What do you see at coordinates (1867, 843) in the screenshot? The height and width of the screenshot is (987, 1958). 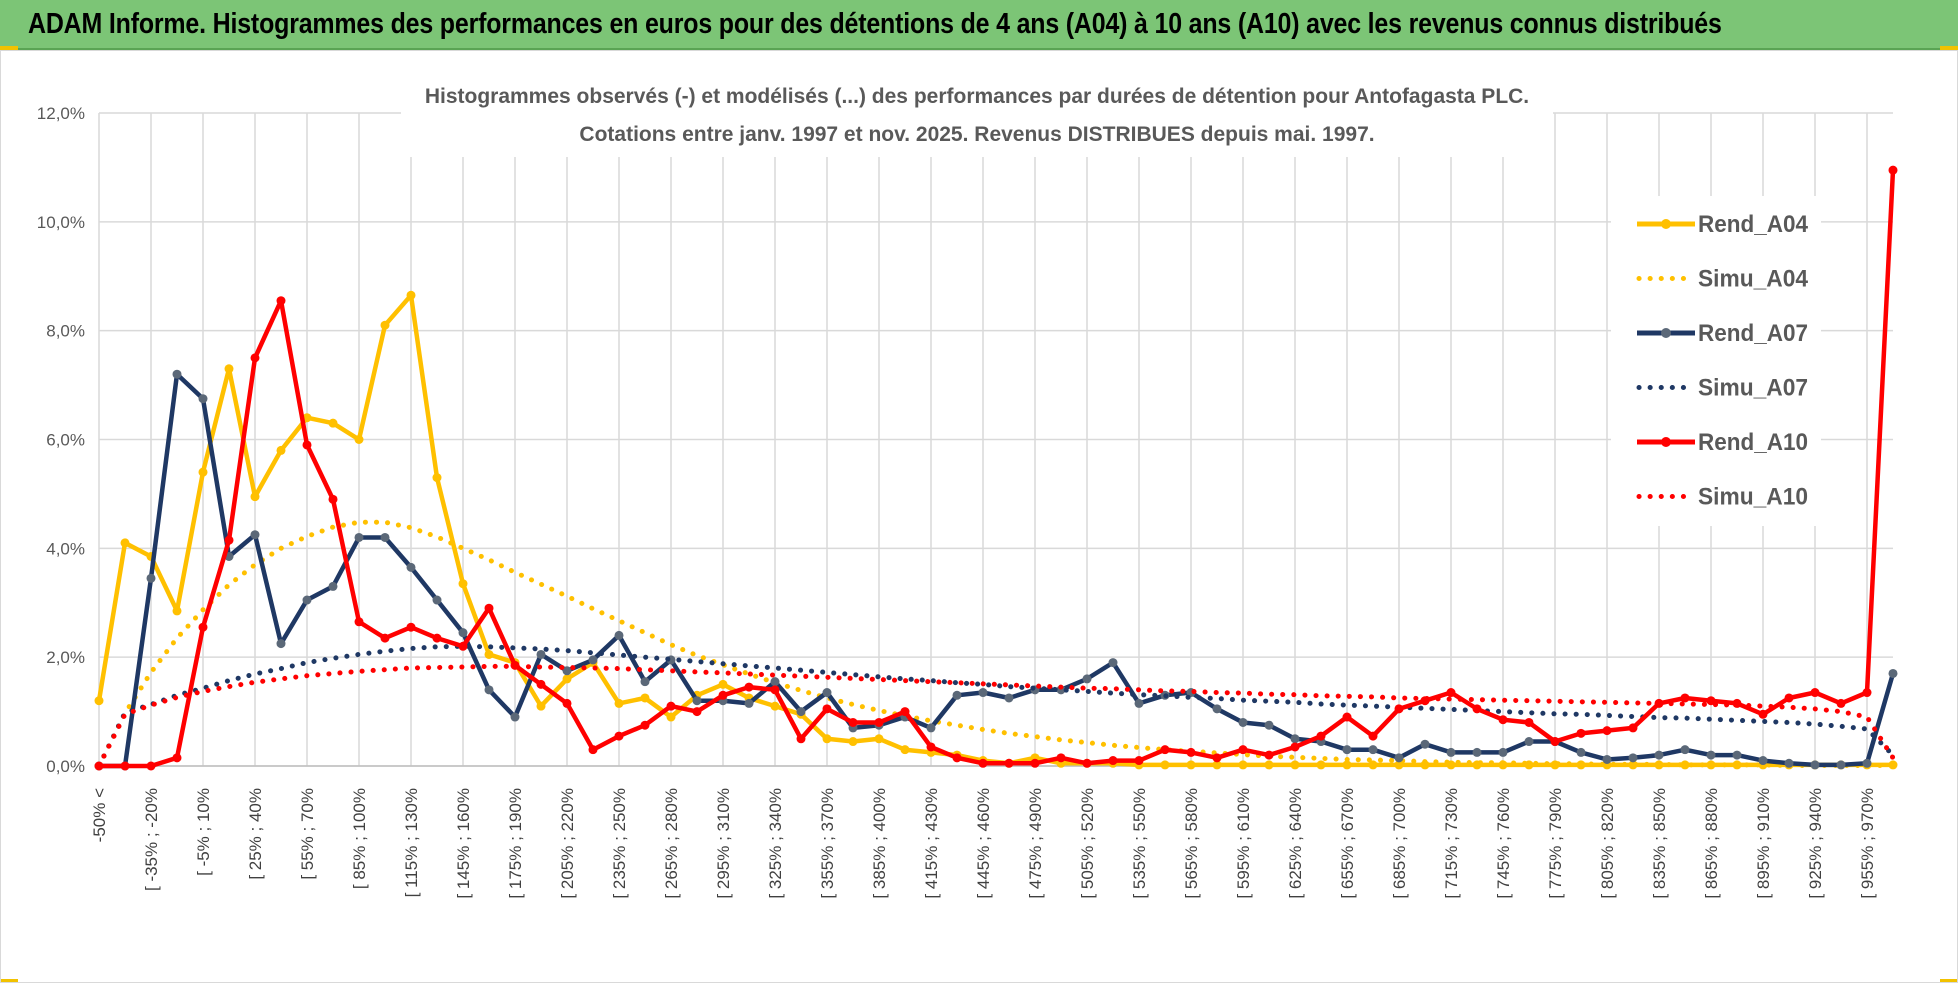 I see `x-tick-label: [ 955% ; 970%` at bounding box center [1867, 843].